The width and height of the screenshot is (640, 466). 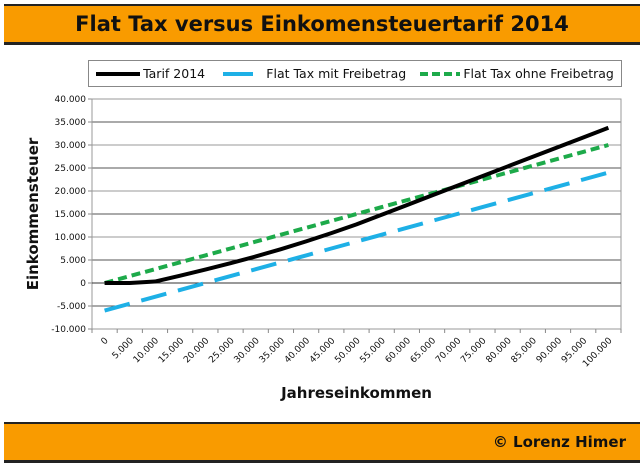 I want to click on y-tick-label: 5.000, so click(x=73, y=261).